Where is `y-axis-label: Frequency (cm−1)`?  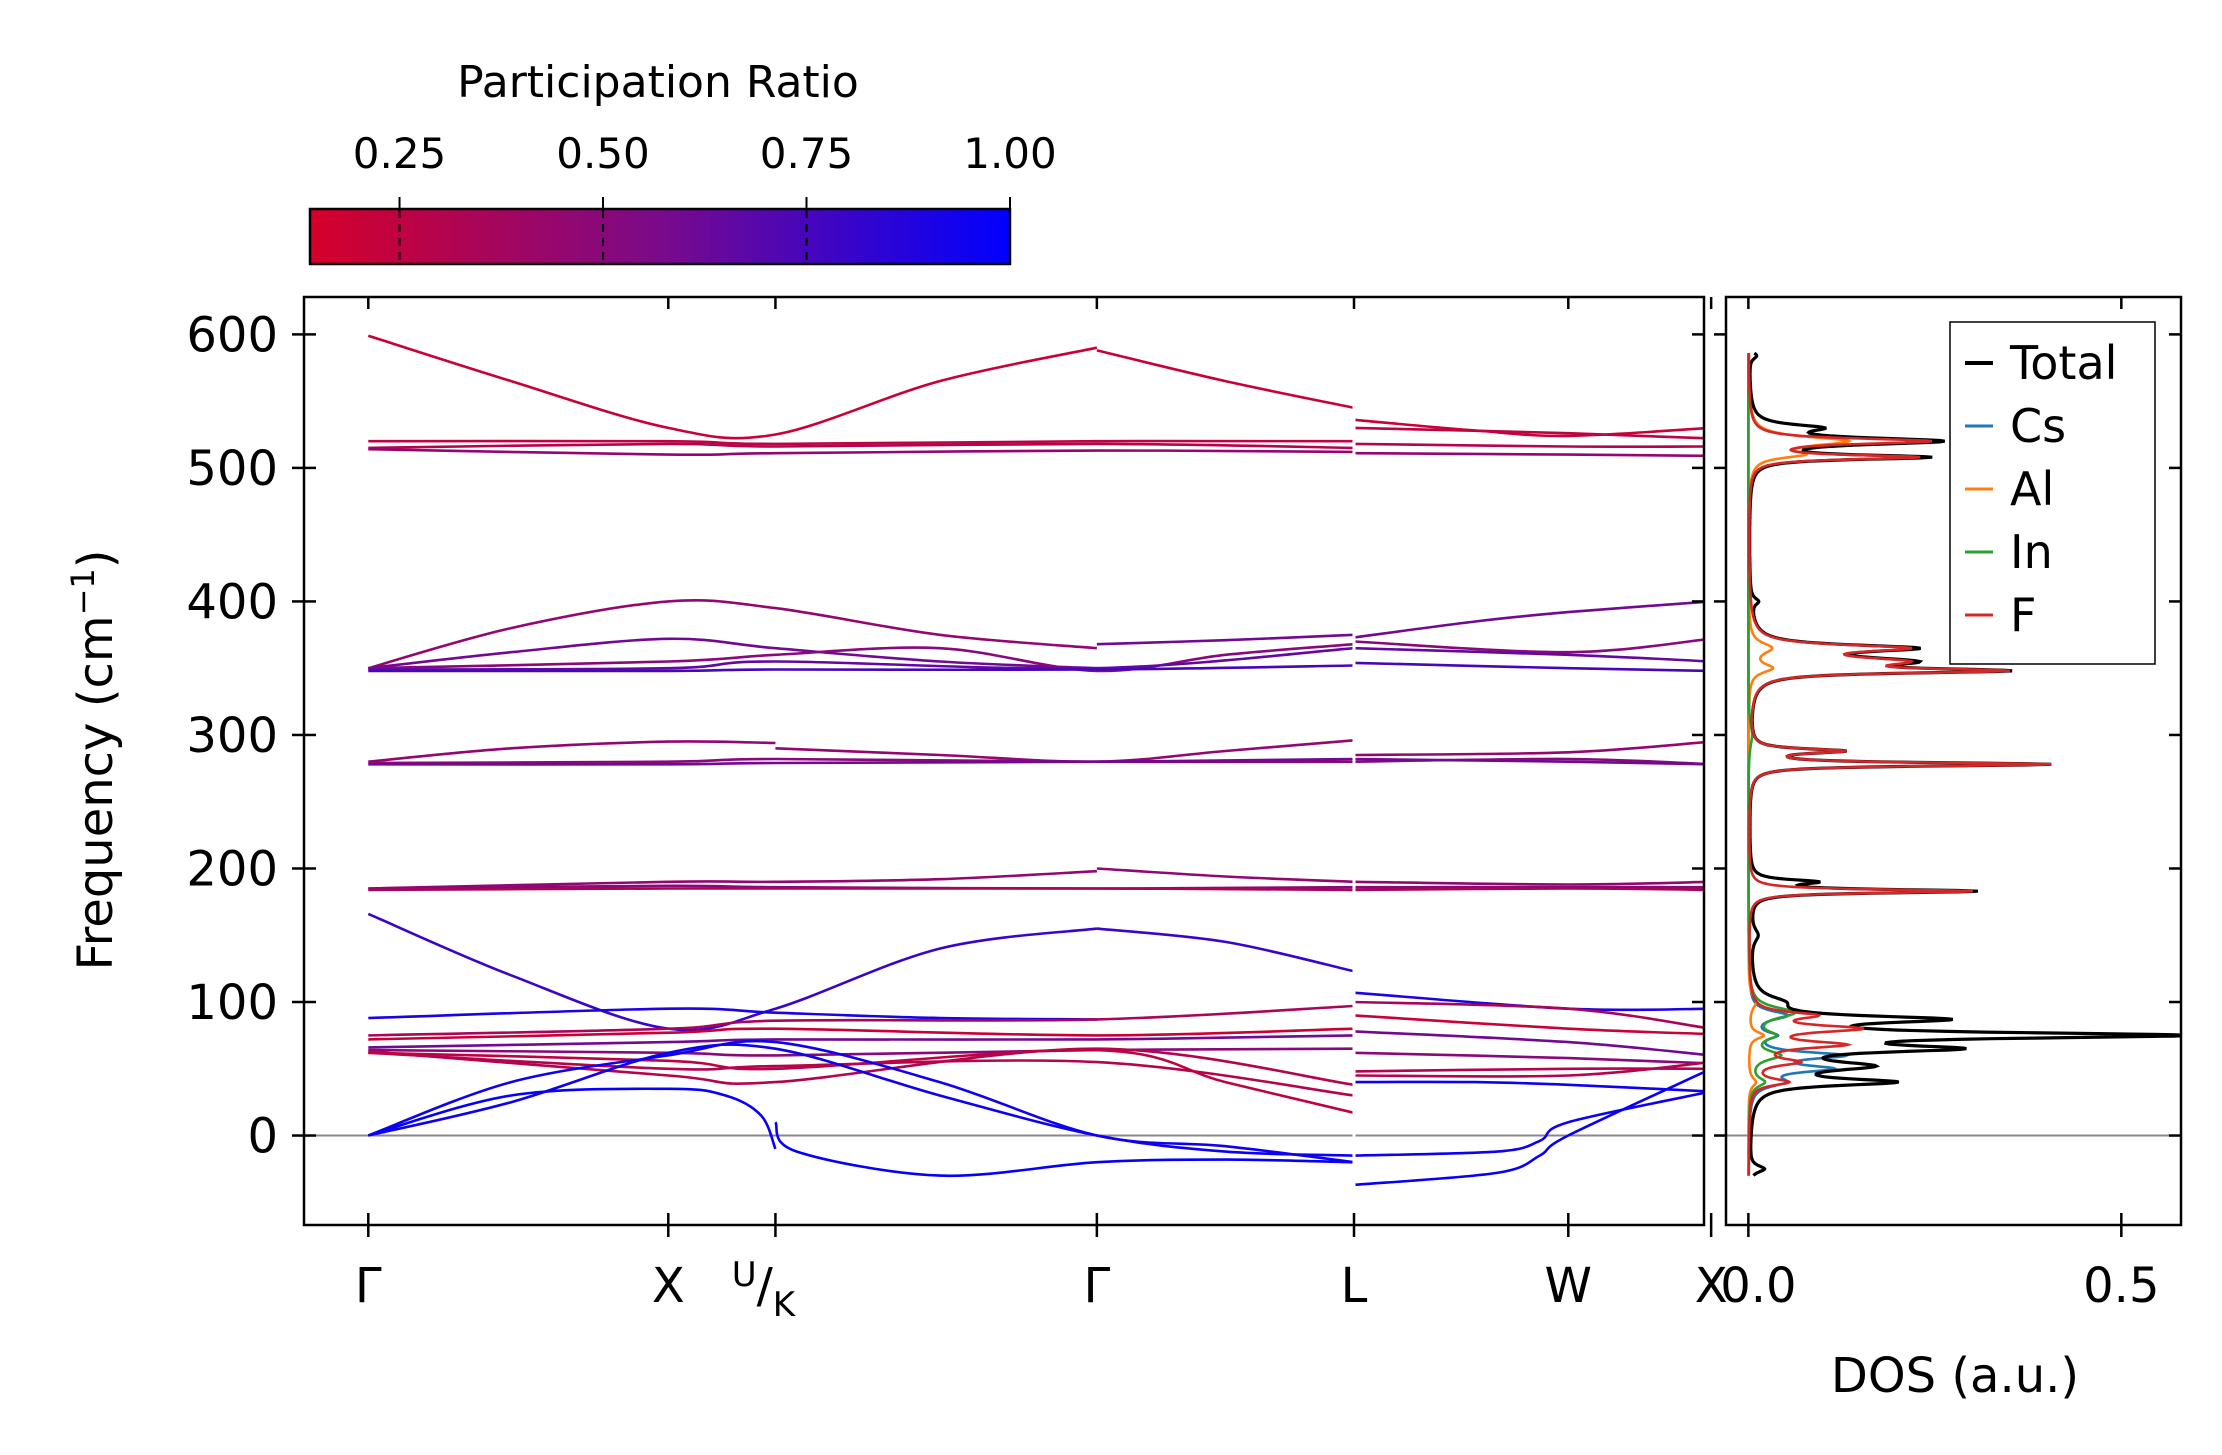 y-axis-label: Frequency (cm−1) is located at coordinates (94, 759).